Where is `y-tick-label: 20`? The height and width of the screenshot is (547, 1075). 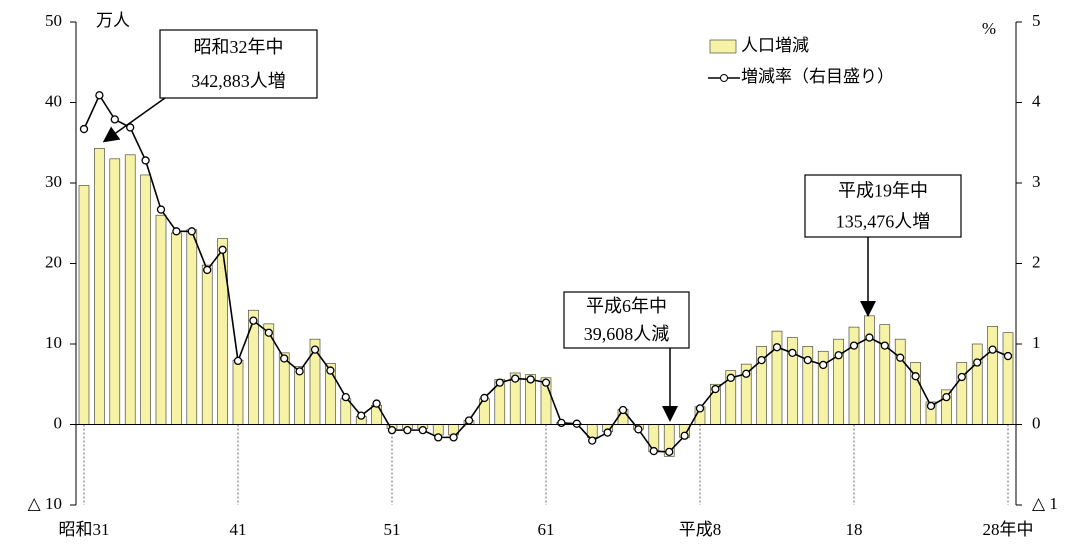
y-tick-label: 20 is located at coordinates (53, 261).